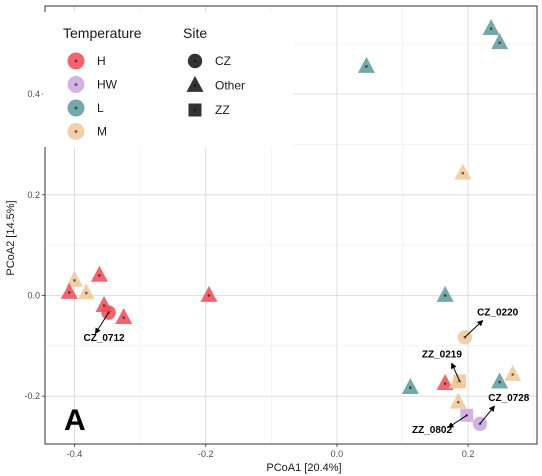  Describe the element at coordinates (337, 454) in the screenshot. I see `x-tick-label: 0.0` at that location.